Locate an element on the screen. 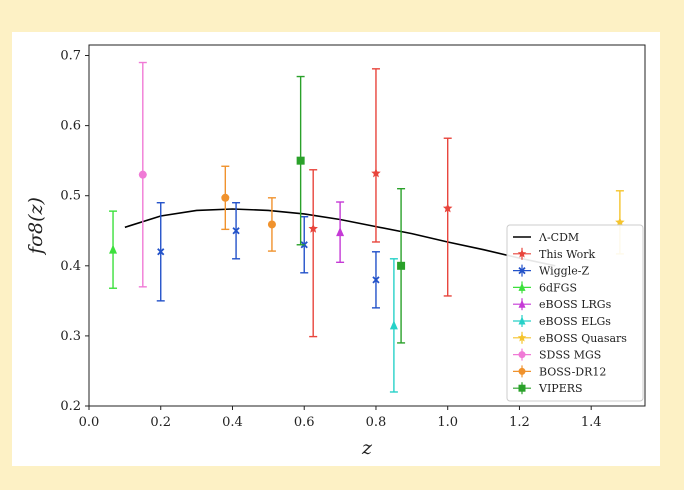 The height and width of the screenshot is (490, 684). x-tick-label: 0.0 is located at coordinates (89, 422).